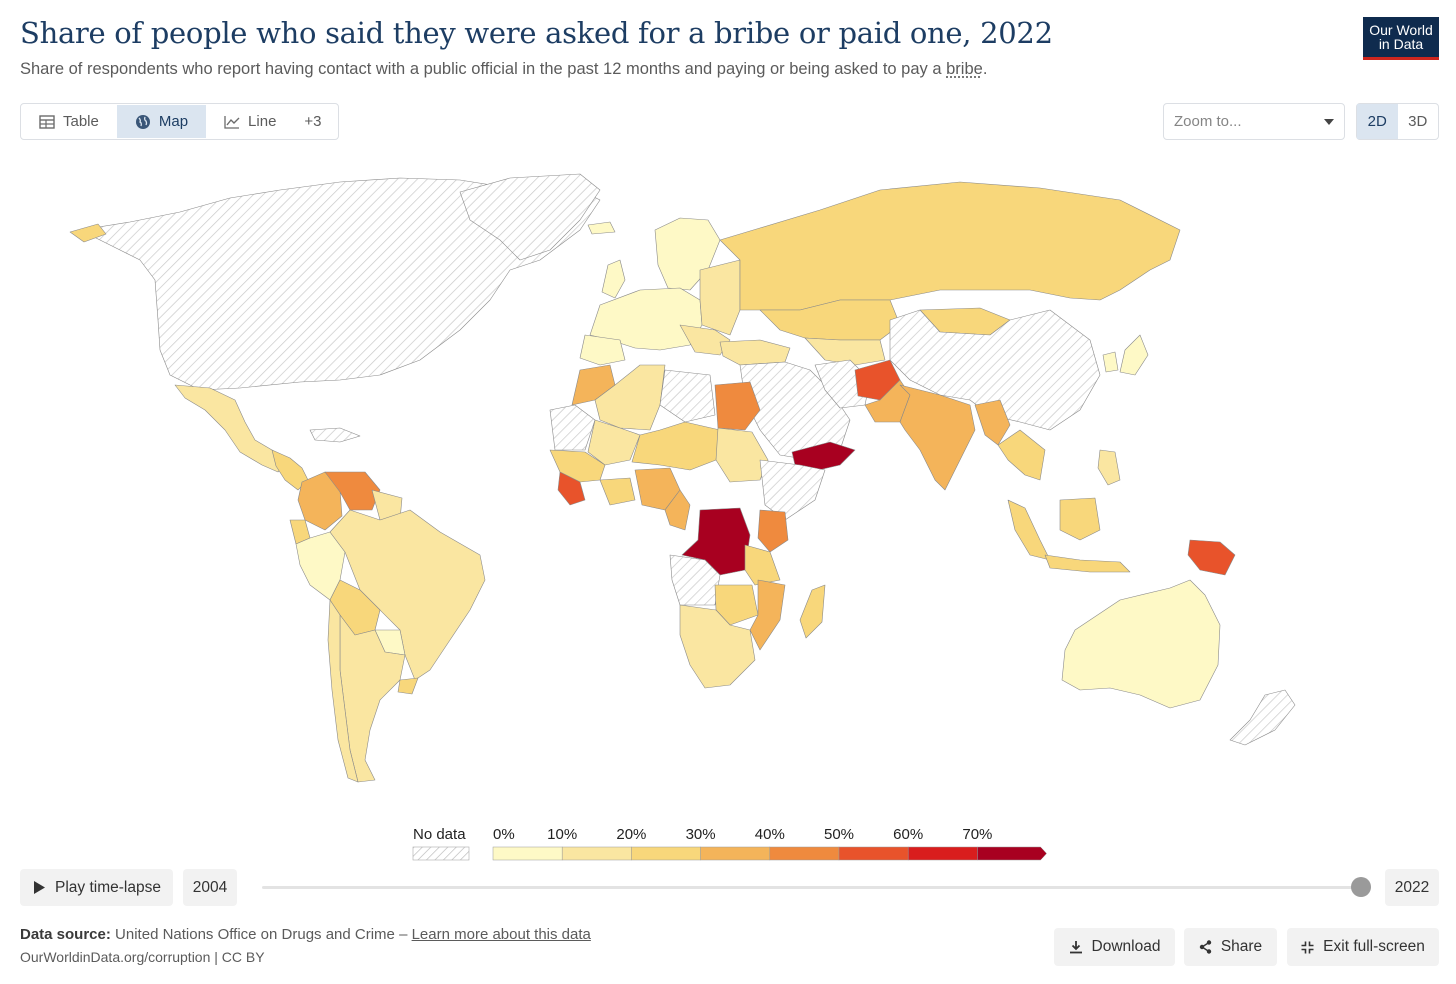 Image resolution: width=1456 pixels, height=984 pixels. I want to click on projection-2d-button: 2D, so click(1377, 121).